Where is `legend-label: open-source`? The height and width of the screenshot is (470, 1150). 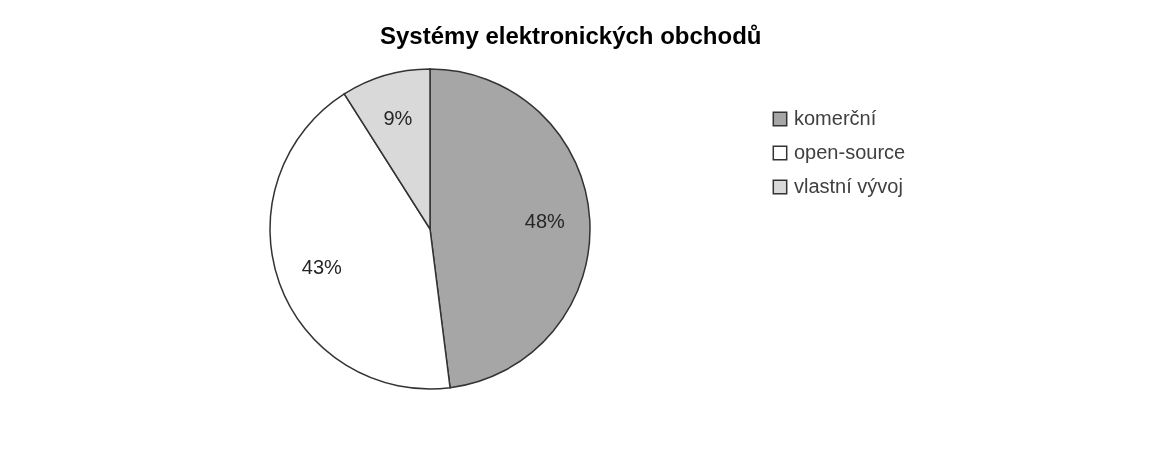
legend-label: open-source is located at coordinates (850, 152).